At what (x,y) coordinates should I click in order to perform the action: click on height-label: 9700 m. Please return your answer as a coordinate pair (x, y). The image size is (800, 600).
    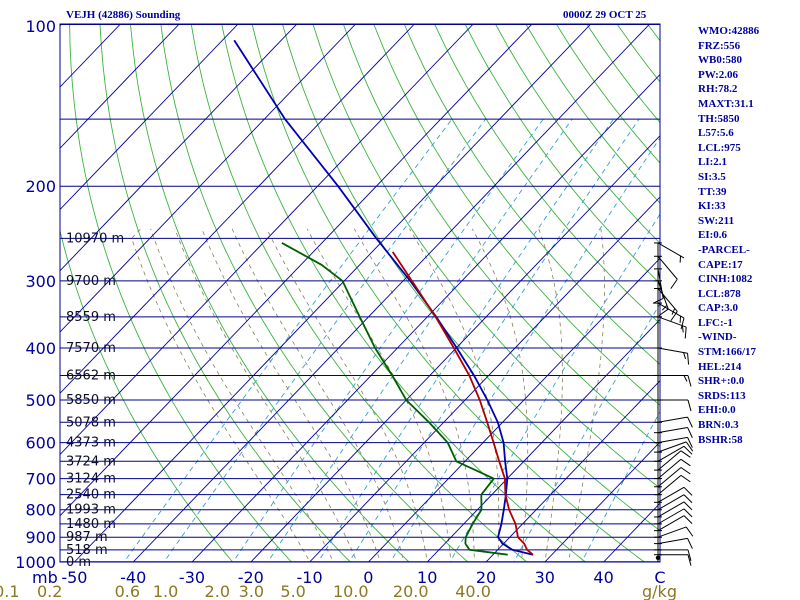
    Looking at the image, I should click on (91, 281).